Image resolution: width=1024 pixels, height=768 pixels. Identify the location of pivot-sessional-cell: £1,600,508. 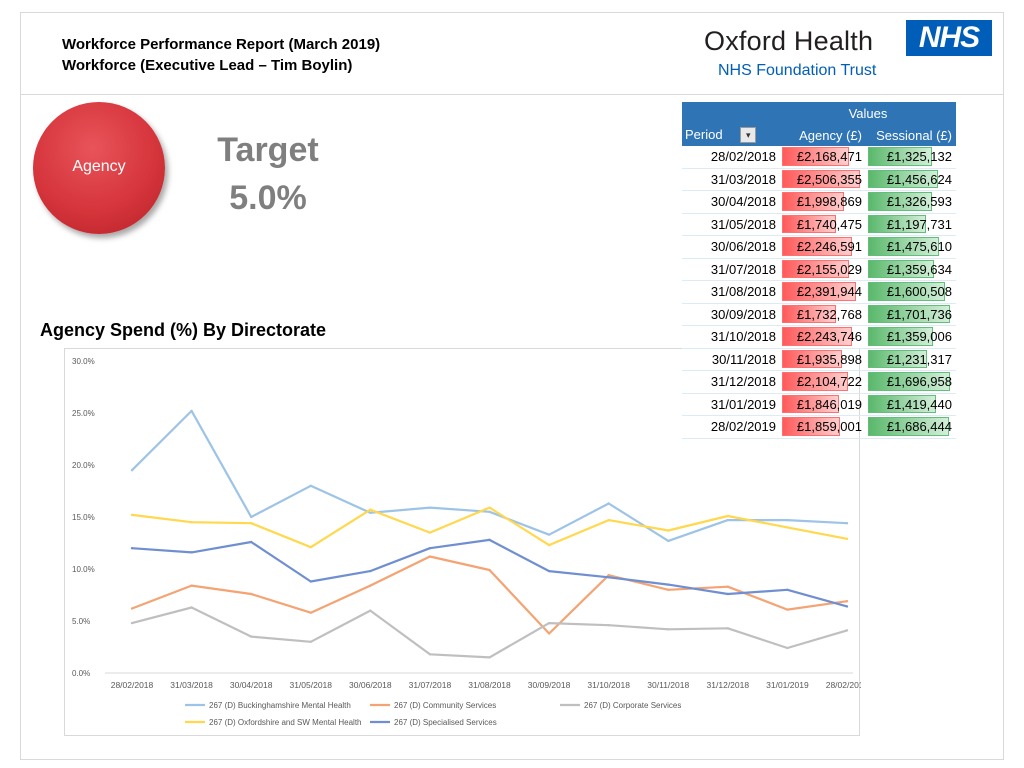
(911, 292).